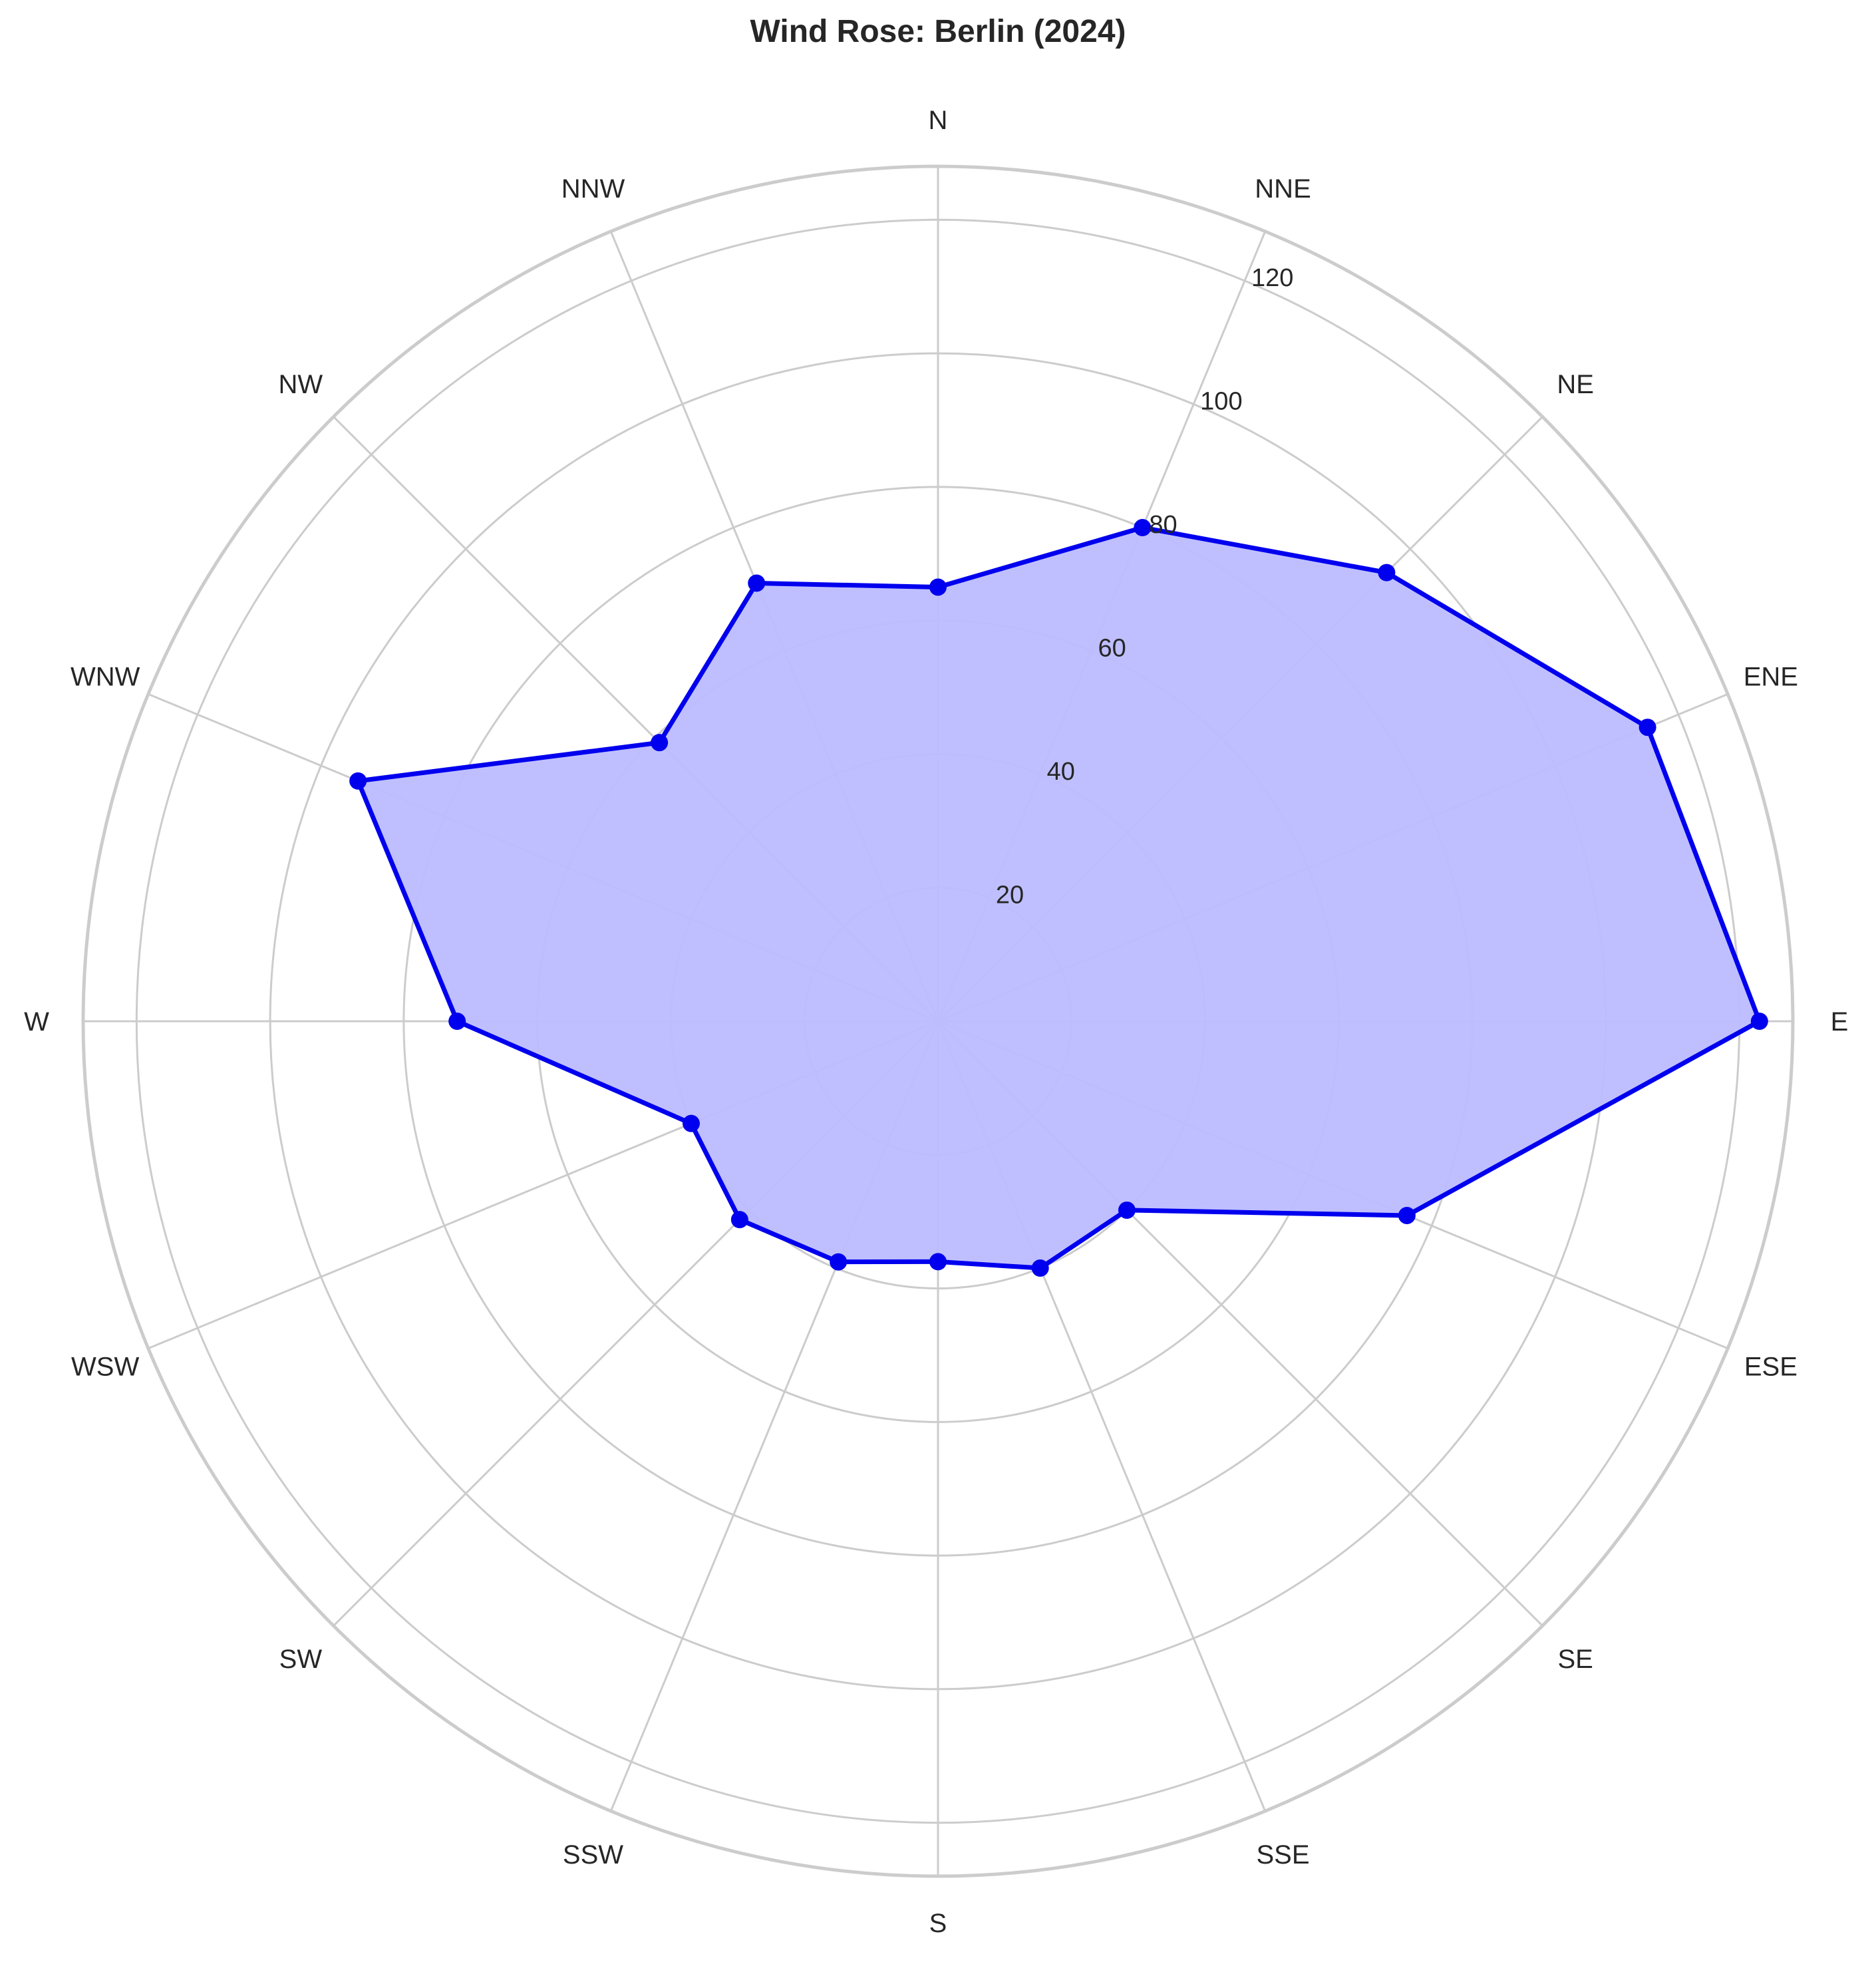 The width and height of the screenshot is (1876, 1964). What do you see at coordinates (692, 1123) in the screenshot?
I see `data-point-wsw` at bounding box center [692, 1123].